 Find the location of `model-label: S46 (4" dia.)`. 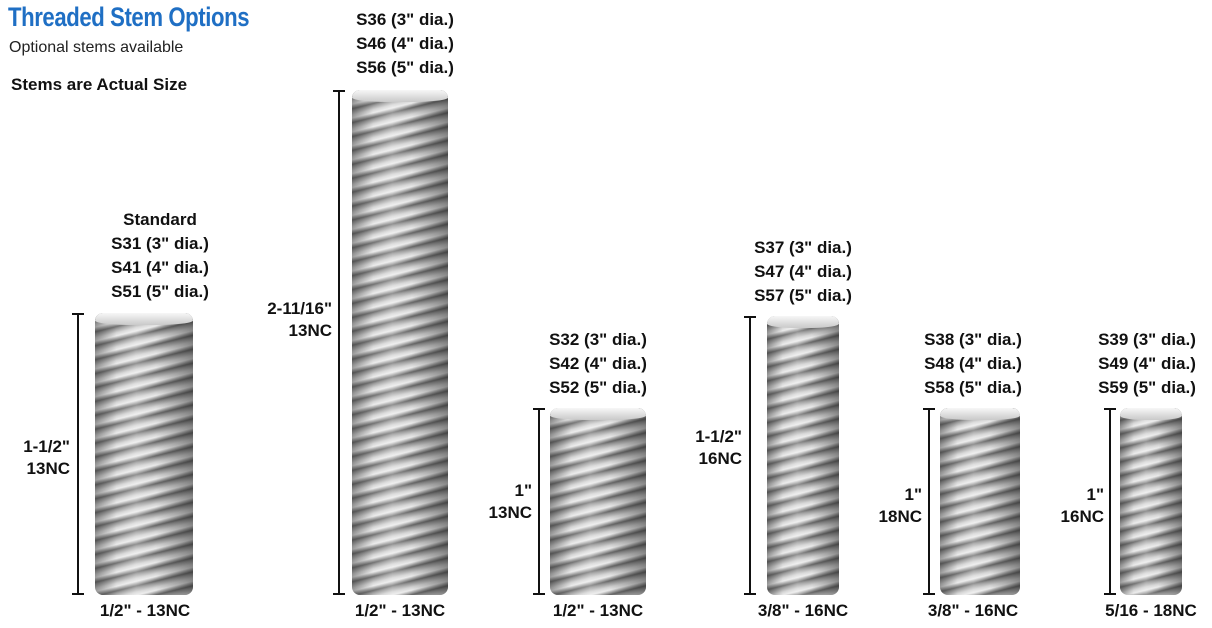

model-label: S46 (4" dia.) is located at coordinates (405, 43).